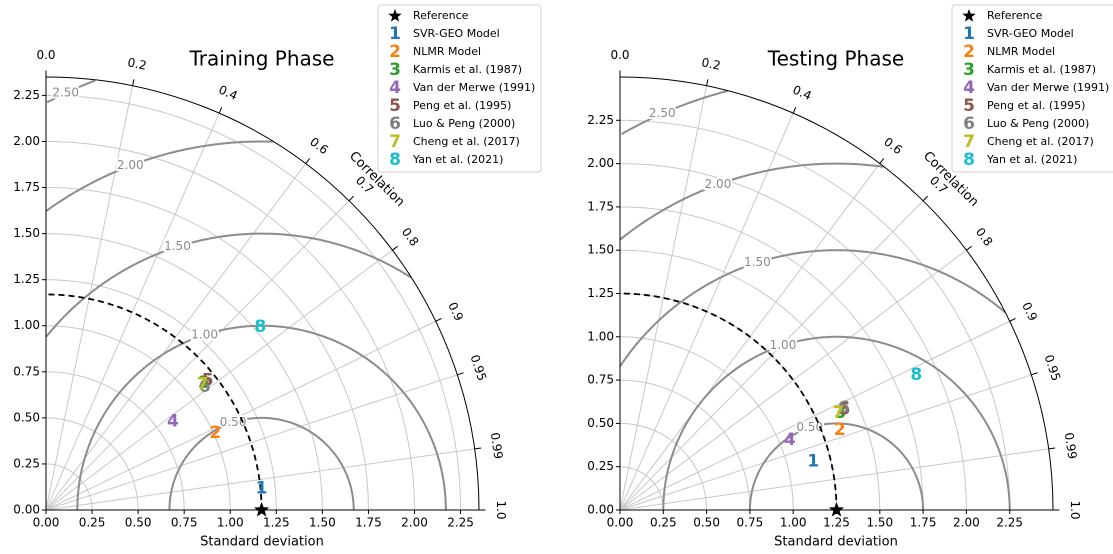 The height and width of the screenshot is (554, 1113). What do you see at coordinates (1036, 105) in the screenshot?
I see `legend-label: Peng et al. (1995)` at bounding box center [1036, 105].